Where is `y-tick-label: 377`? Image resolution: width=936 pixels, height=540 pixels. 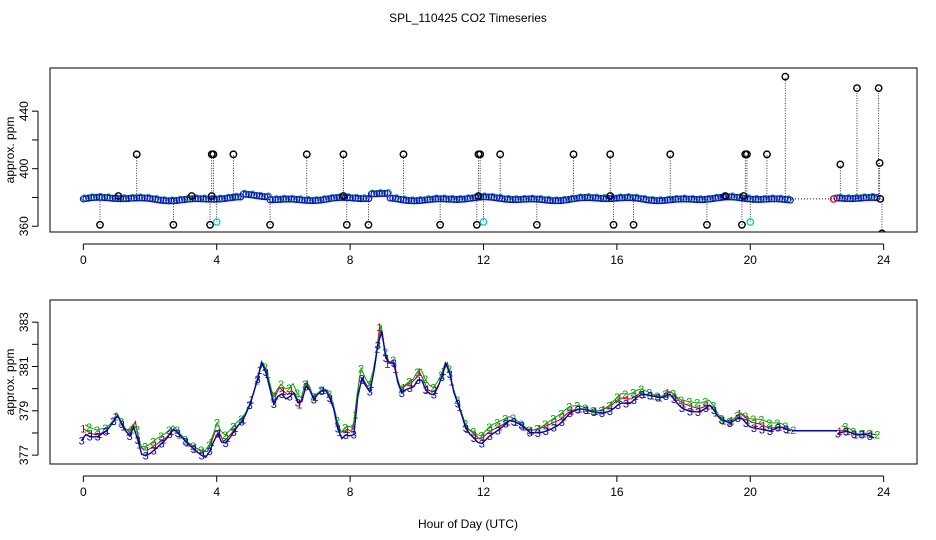 y-tick-label: 377 is located at coordinates (24, 455).